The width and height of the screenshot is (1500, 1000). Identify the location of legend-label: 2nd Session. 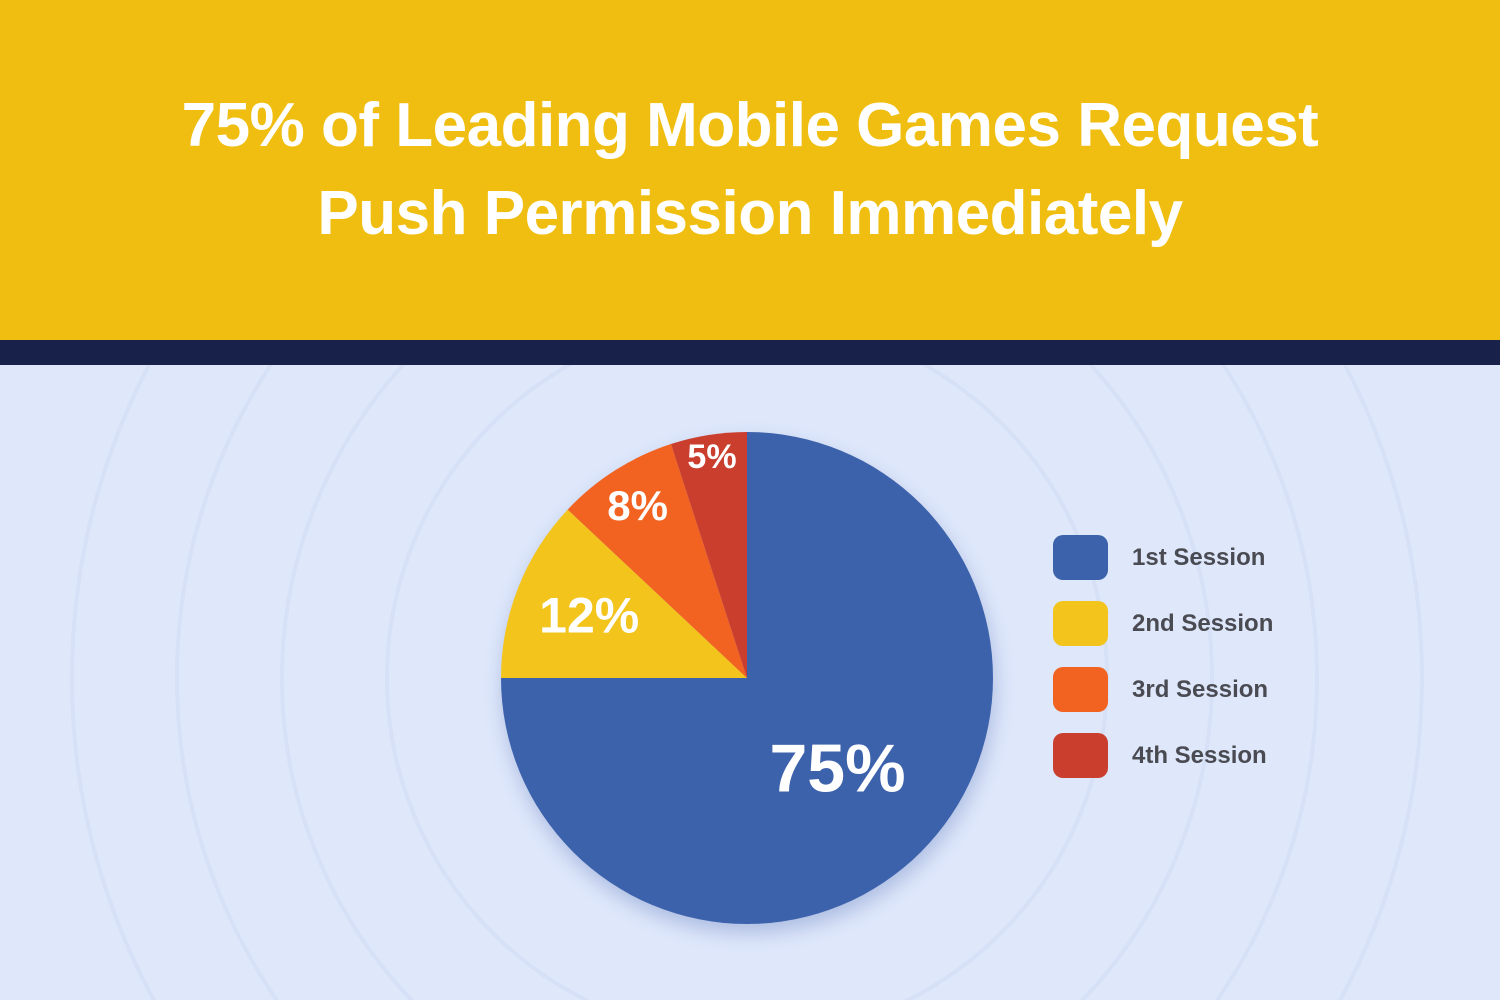
(1203, 623).